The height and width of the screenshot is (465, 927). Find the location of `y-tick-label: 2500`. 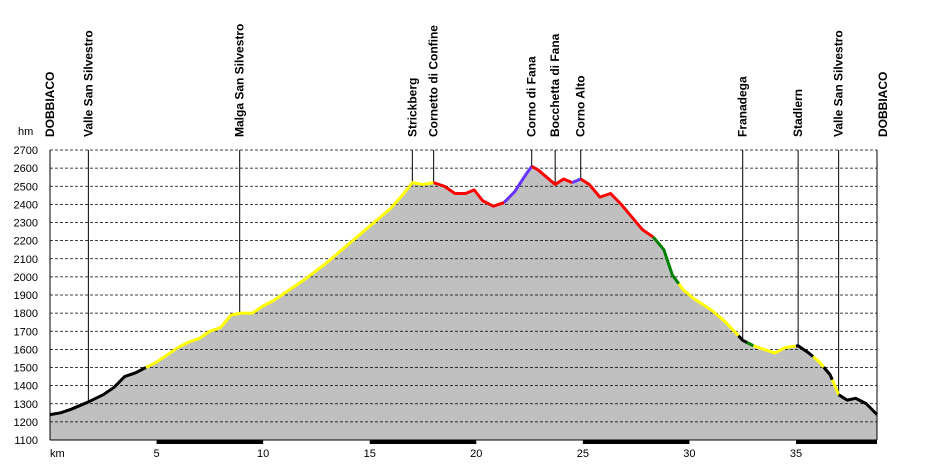

y-tick-label: 2500 is located at coordinates (26, 187).